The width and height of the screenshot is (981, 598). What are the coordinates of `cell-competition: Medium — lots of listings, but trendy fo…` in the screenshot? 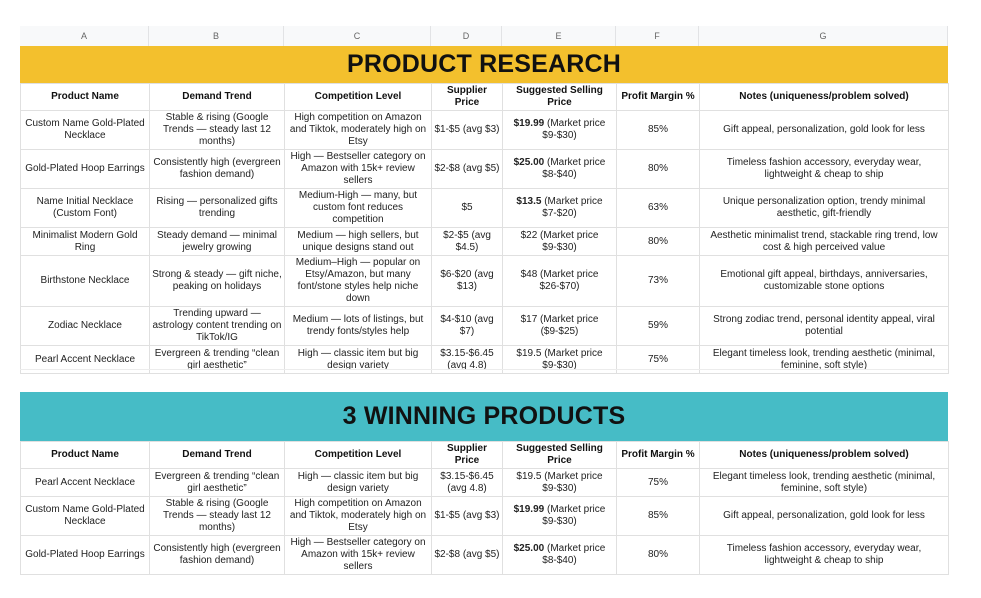 It's located at (358, 326).